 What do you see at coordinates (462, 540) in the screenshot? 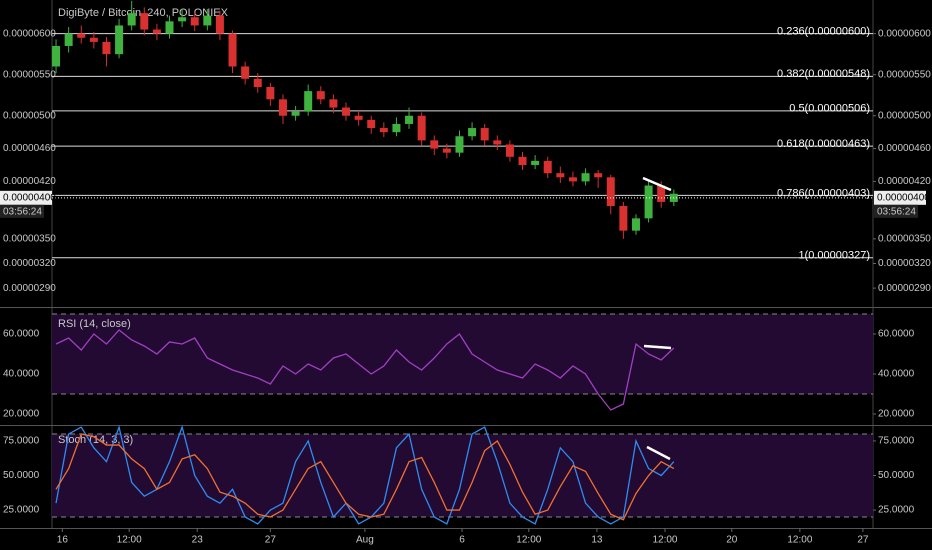
I see `x-tick-label: 6` at bounding box center [462, 540].